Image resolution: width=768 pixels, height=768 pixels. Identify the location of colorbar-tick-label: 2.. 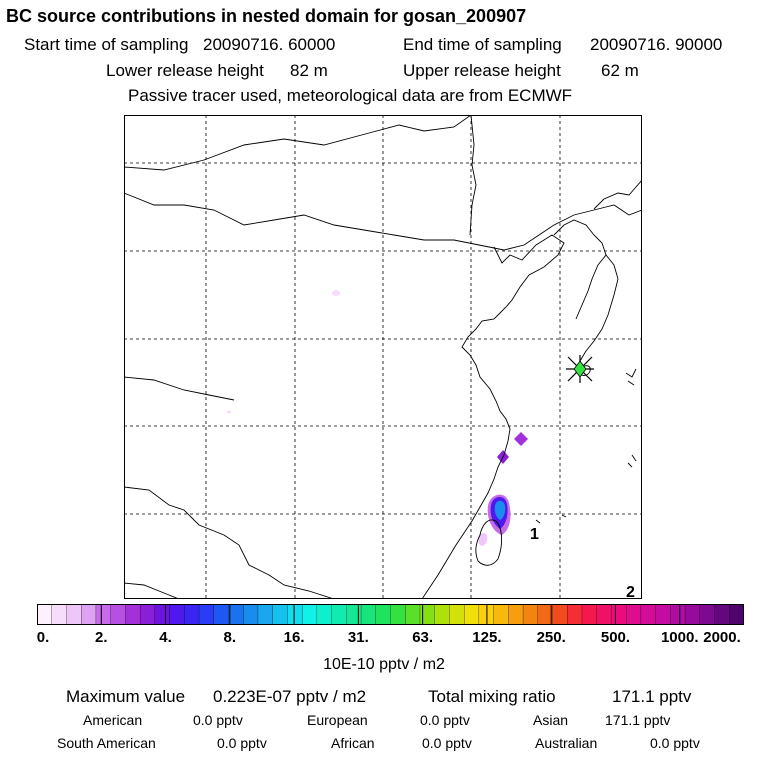
(101, 637).